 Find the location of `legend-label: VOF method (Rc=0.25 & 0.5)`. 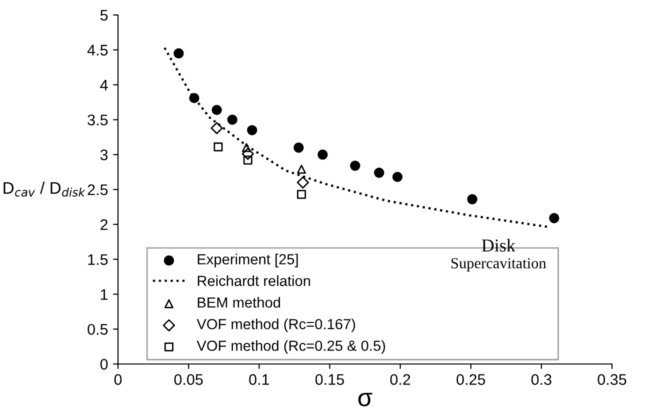

legend-label: VOF method (Rc=0.25 & 0.5) is located at coordinates (291, 347).